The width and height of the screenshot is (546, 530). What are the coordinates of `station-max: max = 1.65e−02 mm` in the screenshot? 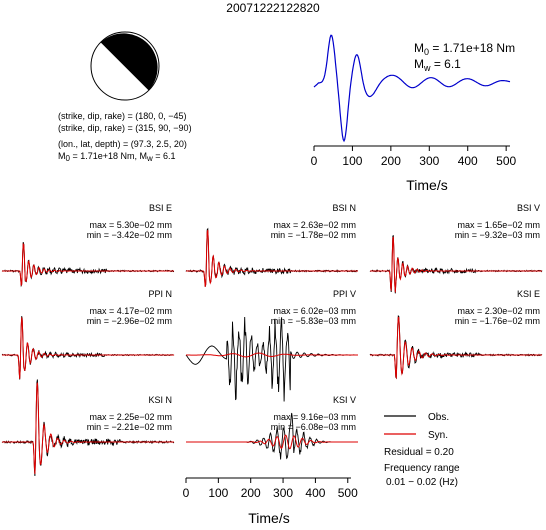 It's located at (498, 225).